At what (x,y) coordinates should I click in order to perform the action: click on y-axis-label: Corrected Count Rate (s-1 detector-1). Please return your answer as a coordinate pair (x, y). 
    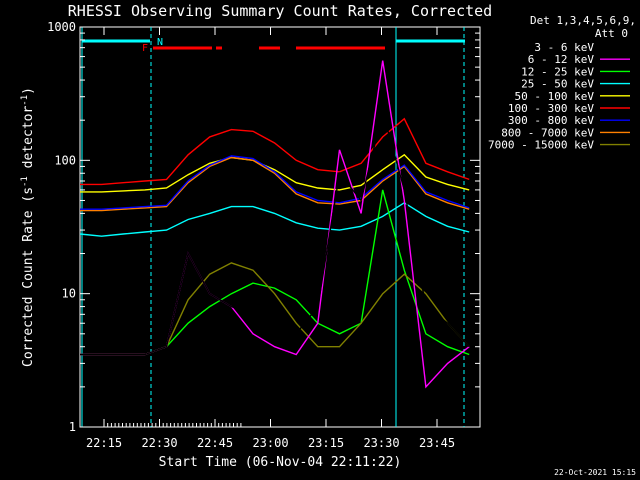
    Looking at the image, I should click on (28, 227).